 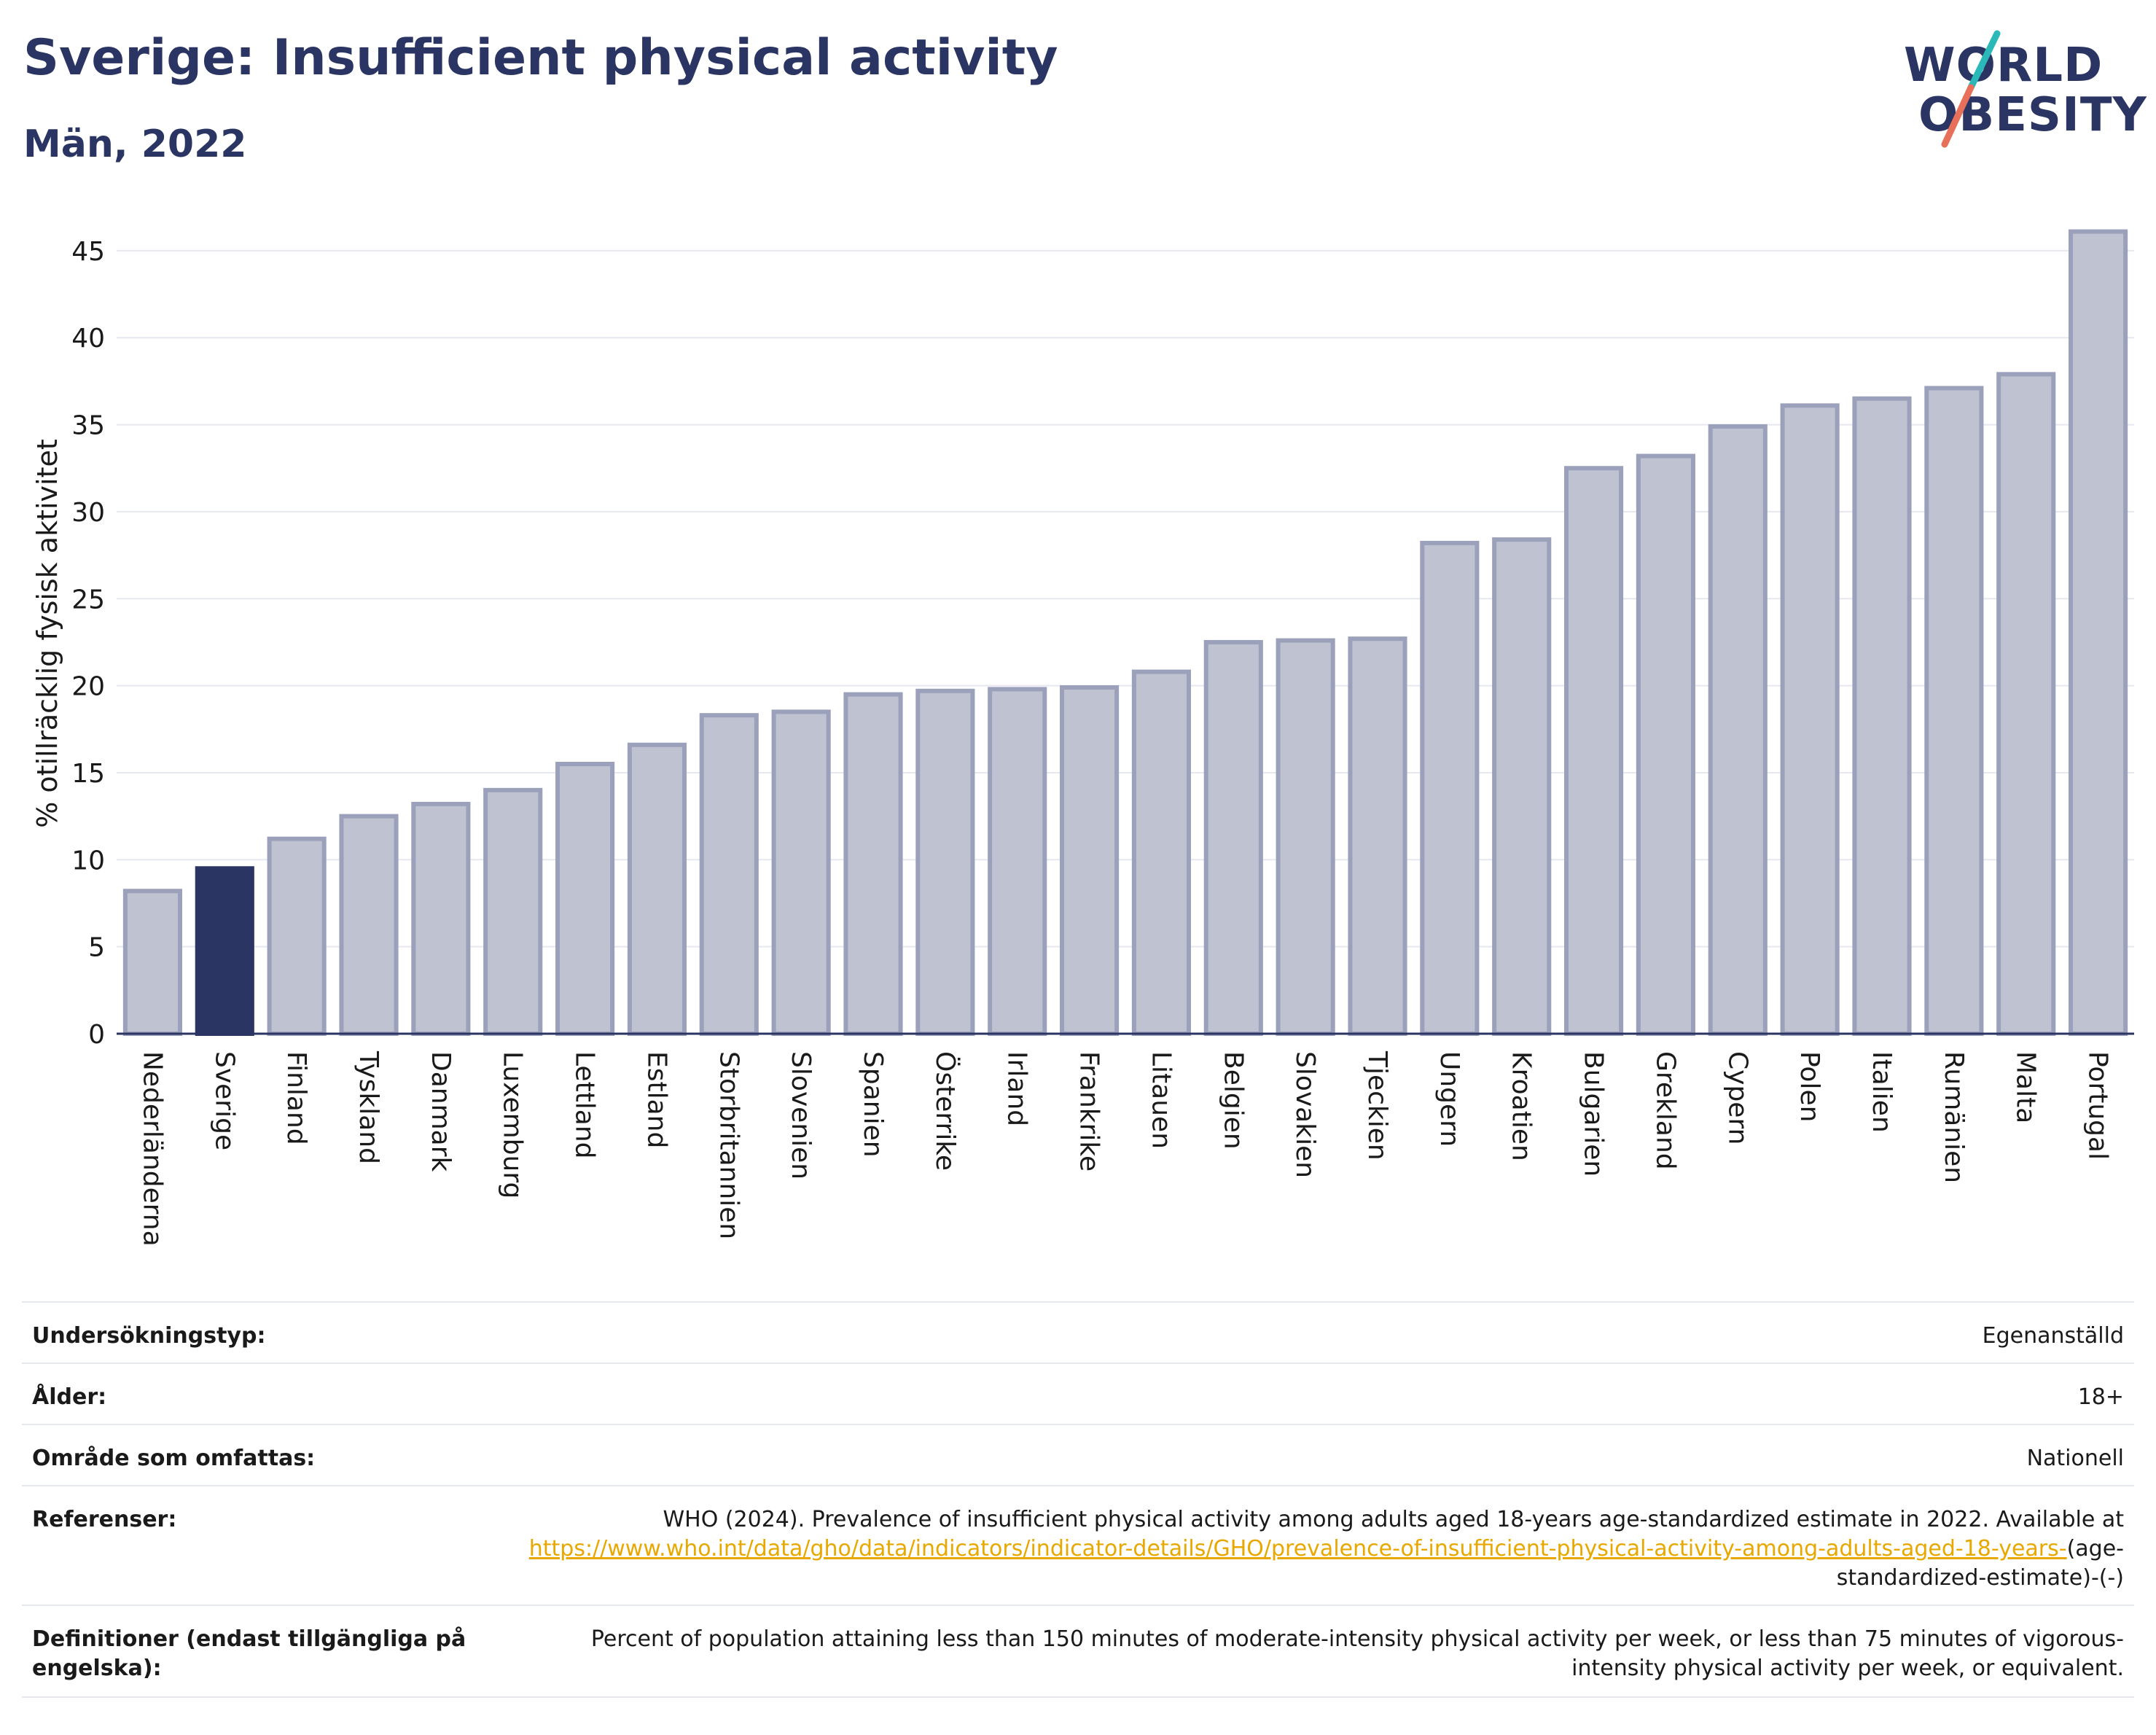 I want to click on logo-text-world: WORLD, so click(x=2004, y=66).